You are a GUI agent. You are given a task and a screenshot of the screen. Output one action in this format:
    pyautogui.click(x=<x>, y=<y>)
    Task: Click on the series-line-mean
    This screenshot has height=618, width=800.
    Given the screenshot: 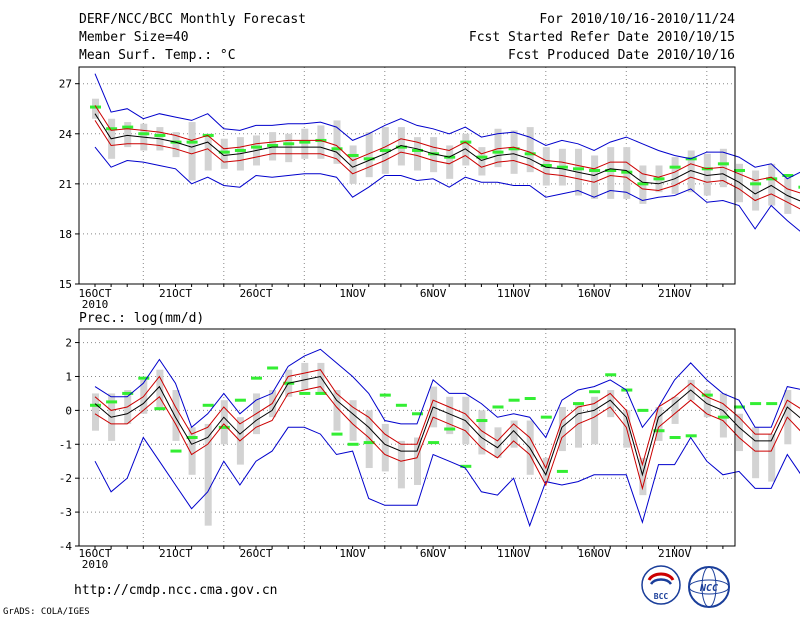 What is the action you would take?
    pyautogui.click(x=447, y=157)
    